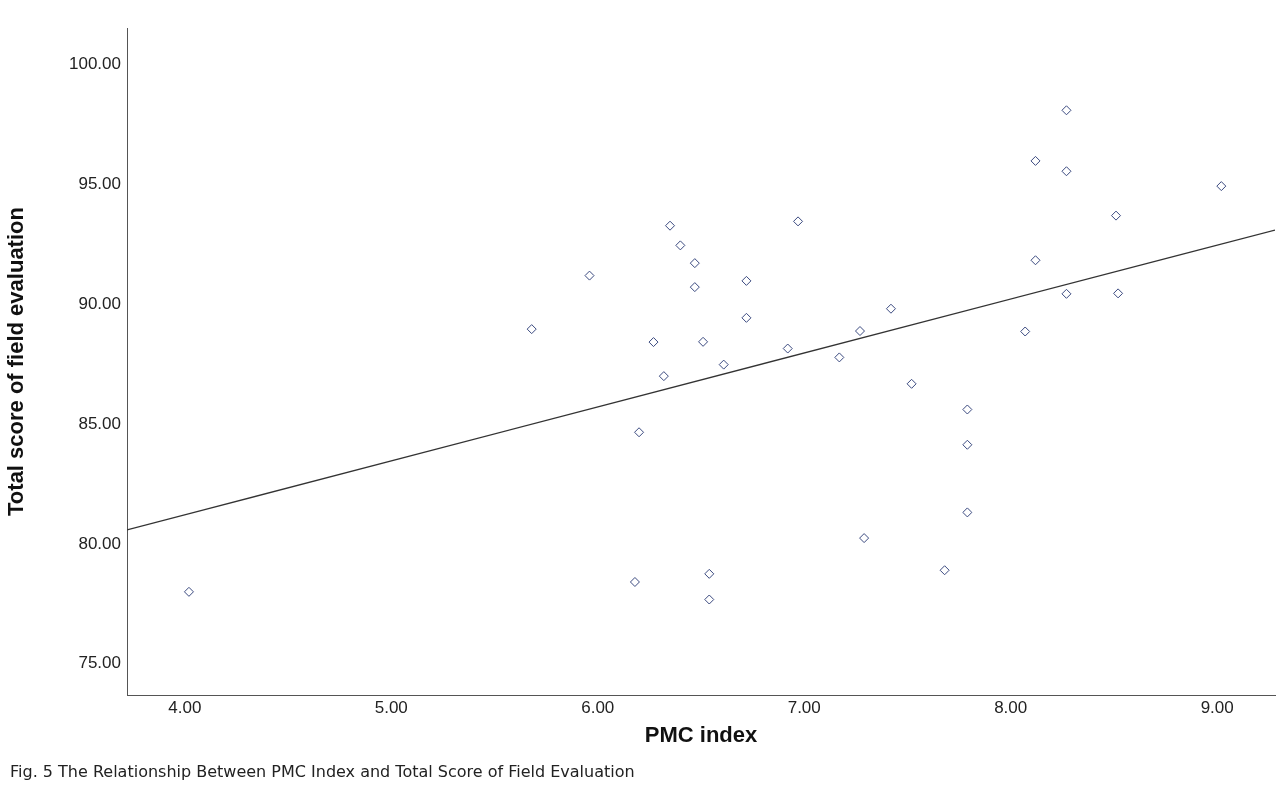 The image size is (1284, 793). I want to click on x-tick-label: 9.00, so click(1217, 707).